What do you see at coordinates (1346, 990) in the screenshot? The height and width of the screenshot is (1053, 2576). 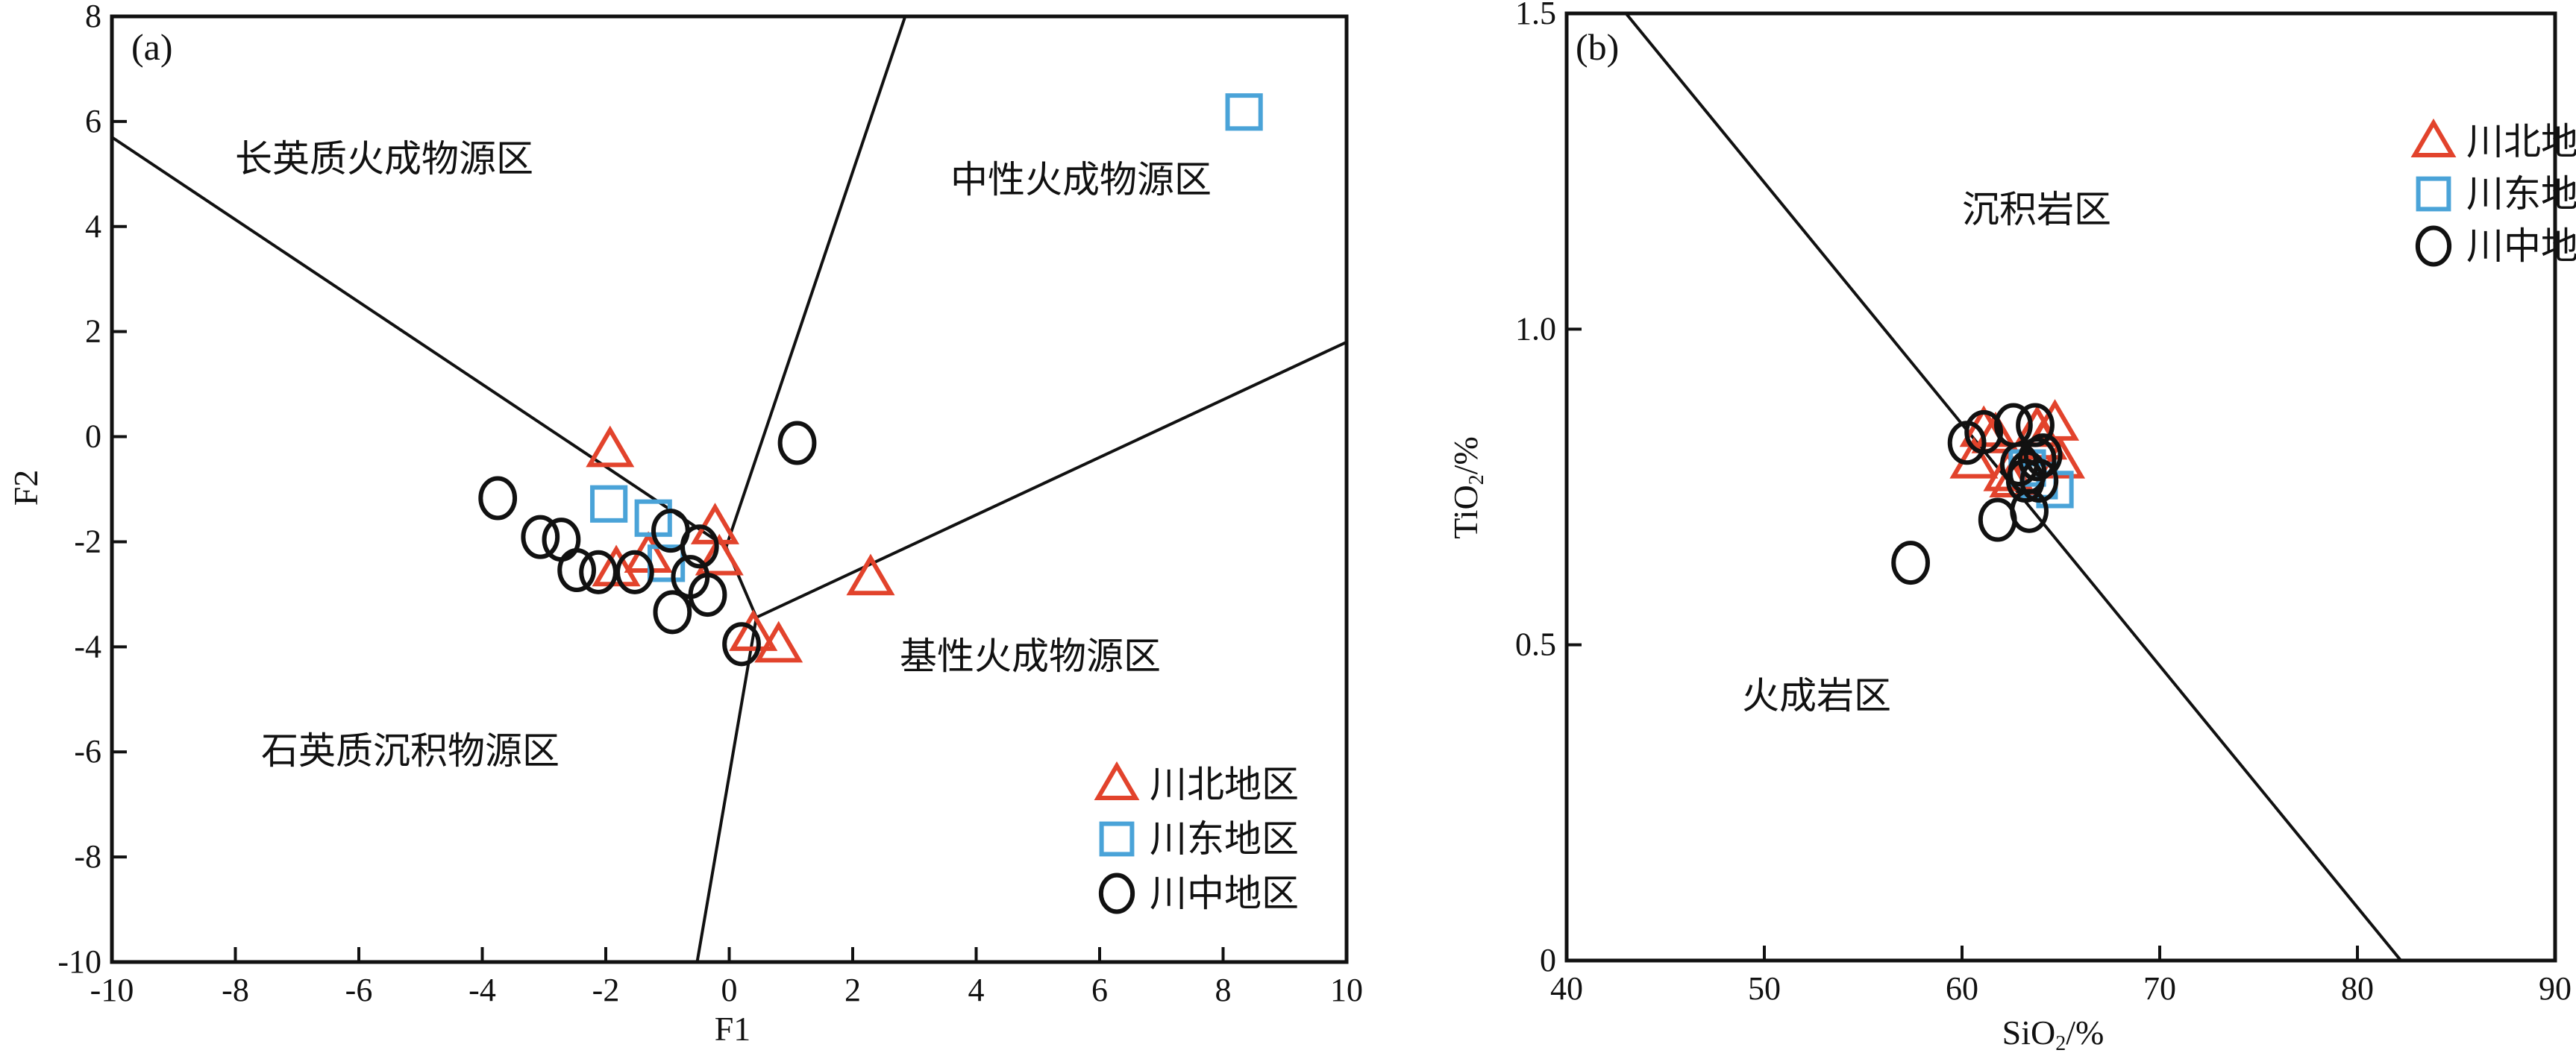 I see `x-tick-label: 10` at bounding box center [1346, 990].